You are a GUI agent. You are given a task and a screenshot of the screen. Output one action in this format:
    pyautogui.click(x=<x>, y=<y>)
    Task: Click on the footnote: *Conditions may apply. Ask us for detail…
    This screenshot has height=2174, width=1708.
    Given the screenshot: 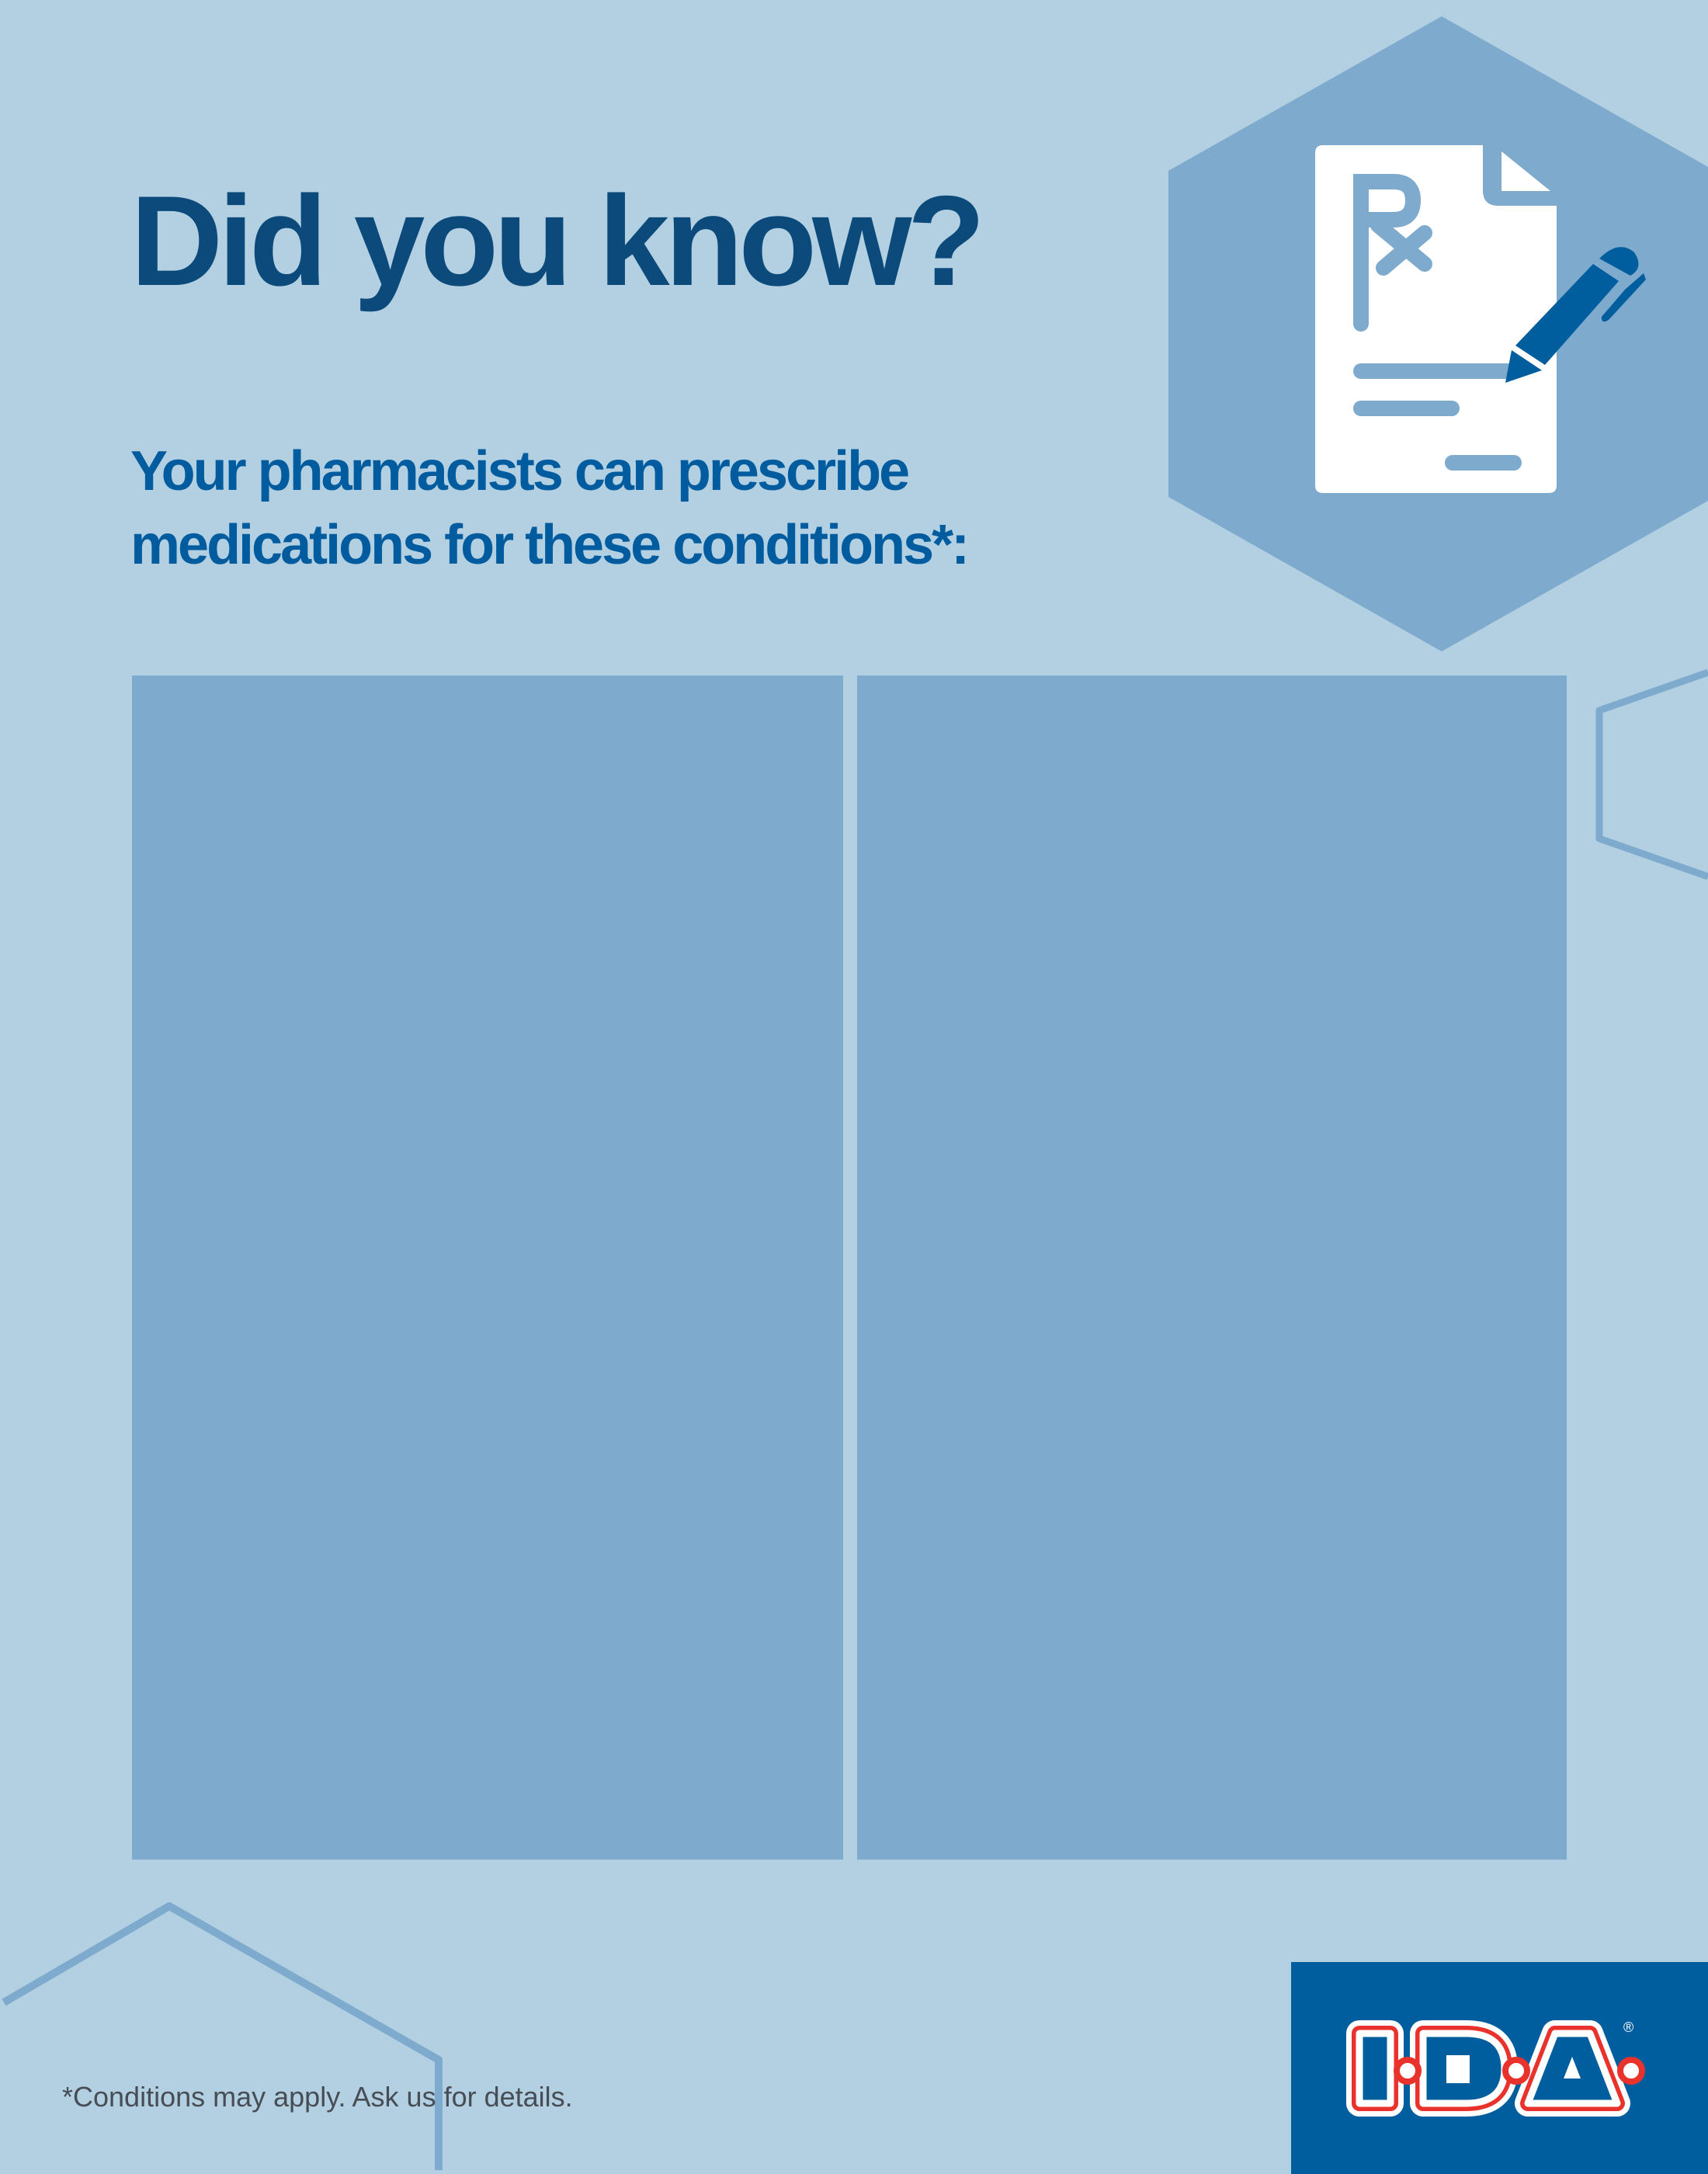 What is the action you would take?
    pyautogui.click(x=317, y=2097)
    